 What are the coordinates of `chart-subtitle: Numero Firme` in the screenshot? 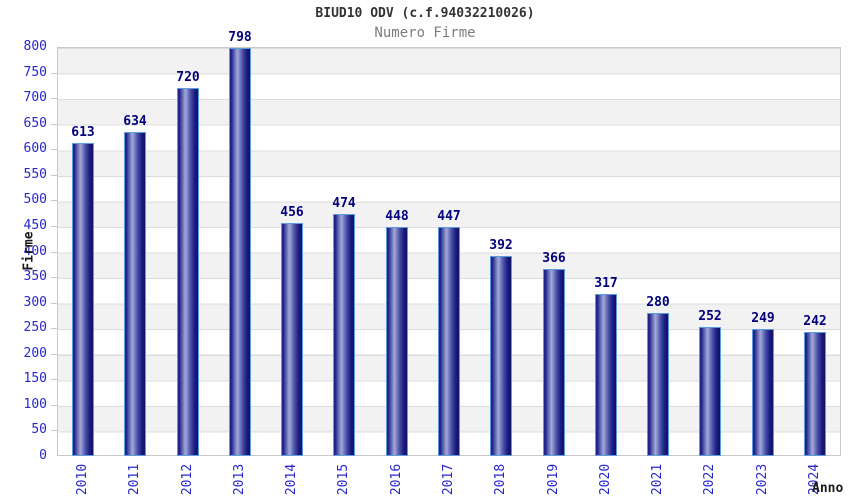 It's located at (425, 33).